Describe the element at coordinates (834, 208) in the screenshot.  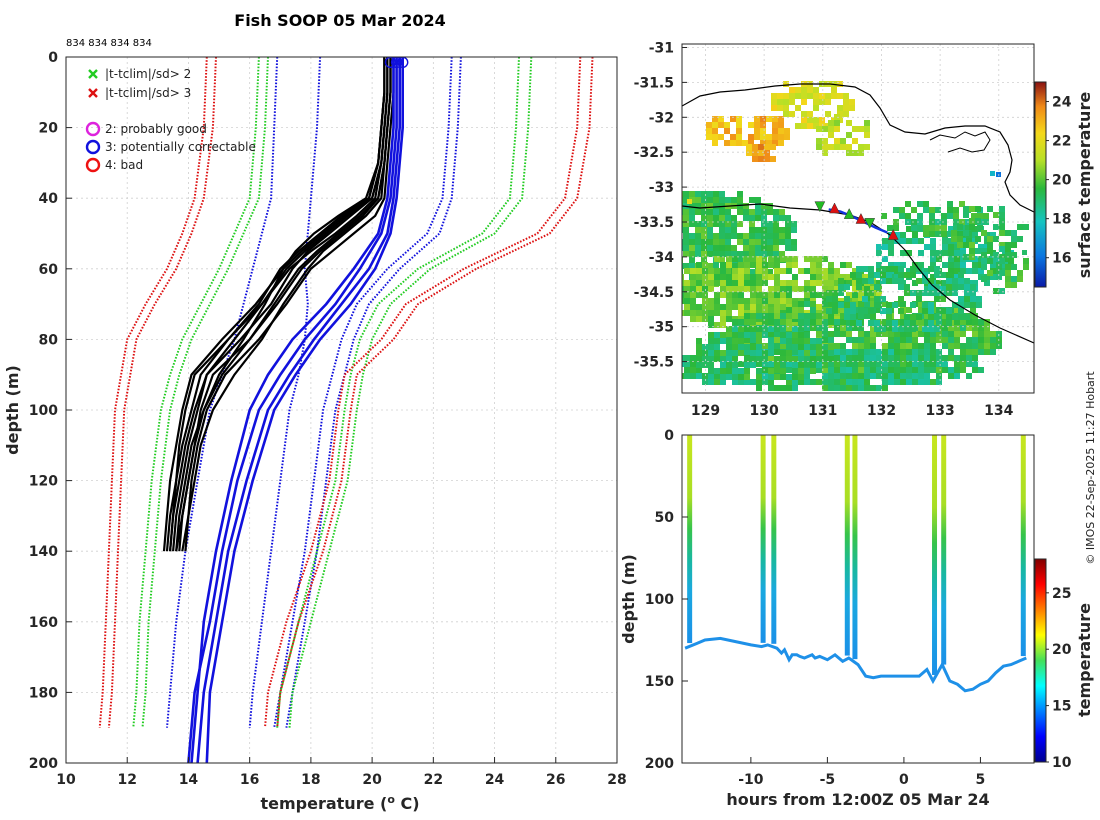
I see `track-marker` at that location.